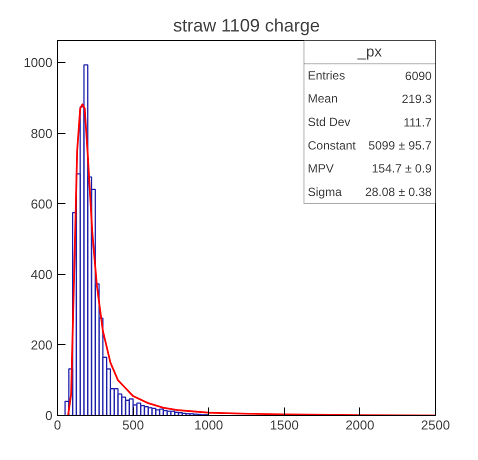 Image resolution: width=478 pixels, height=460 pixels. I want to click on annotation: Std Dev, so click(329, 121).